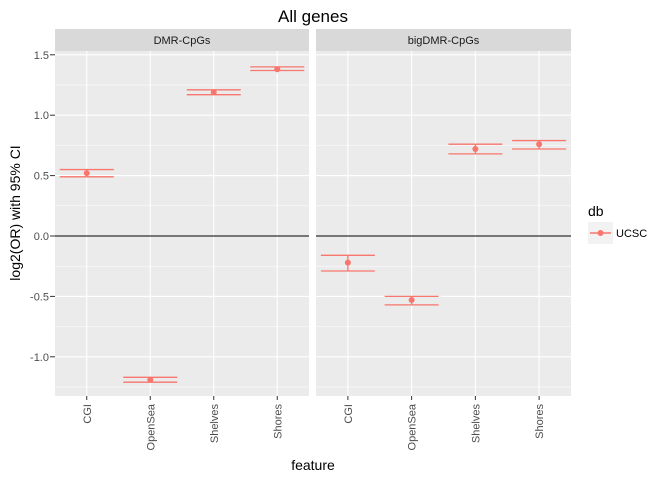 This screenshot has height=480, width=672. I want to click on y-axis: -1.0 -0.5 0.0 0.5 1.0 1.5, so click(42, 207).